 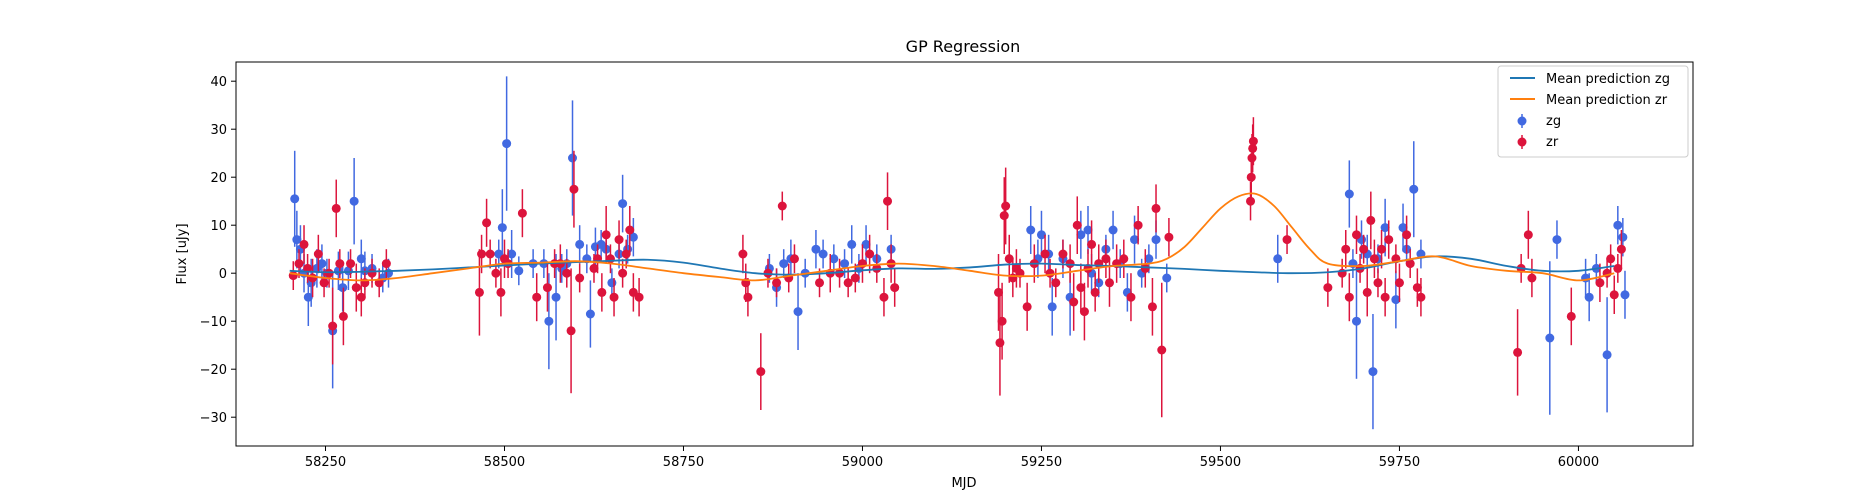 What do you see at coordinates (213, 370) in the screenshot?
I see `y-tick-label: −20` at bounding box center [213, 370].